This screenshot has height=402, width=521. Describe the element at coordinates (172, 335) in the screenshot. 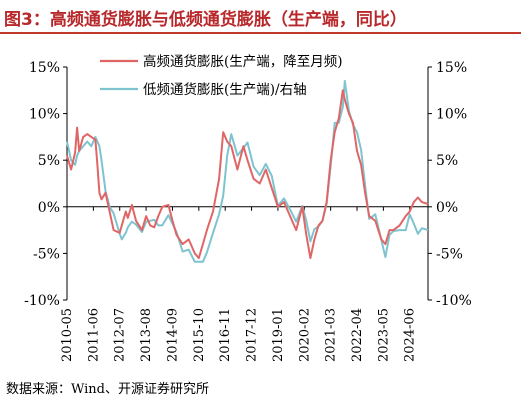

I see `x-tick-label: 2014-09` at that location.